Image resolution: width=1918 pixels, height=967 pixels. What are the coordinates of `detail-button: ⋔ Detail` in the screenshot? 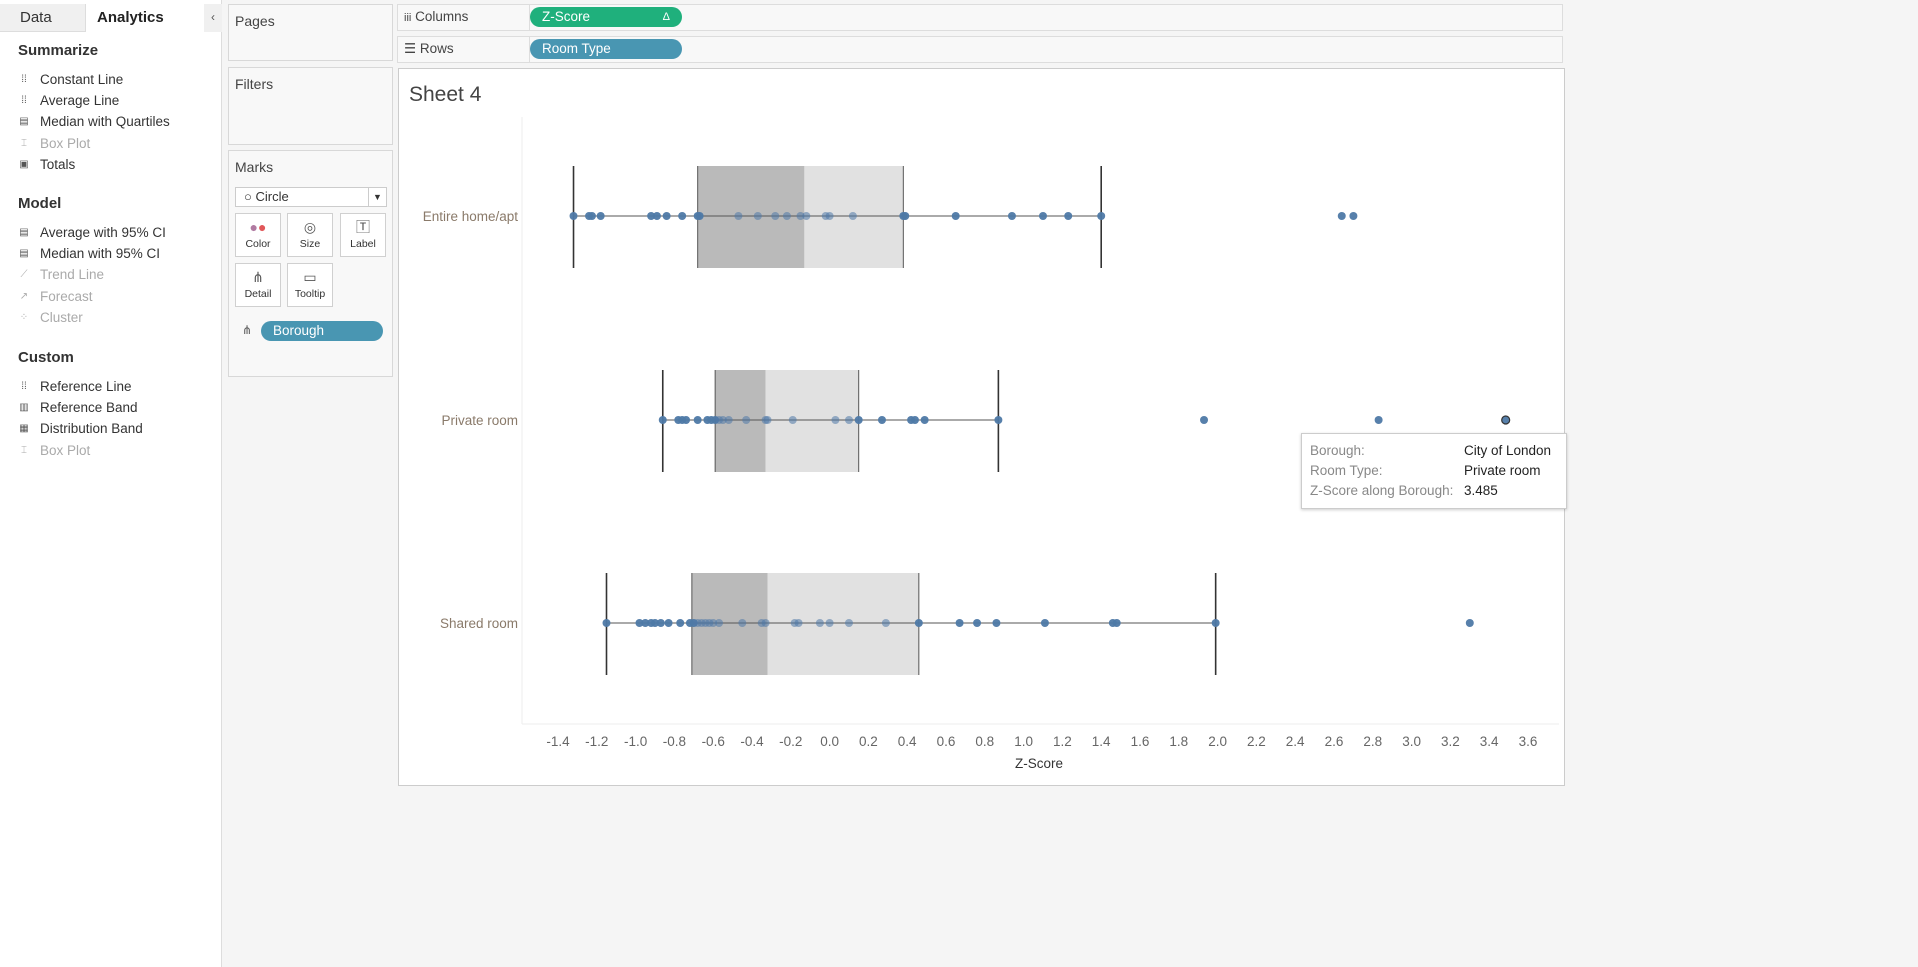 It's located at (258, 285).